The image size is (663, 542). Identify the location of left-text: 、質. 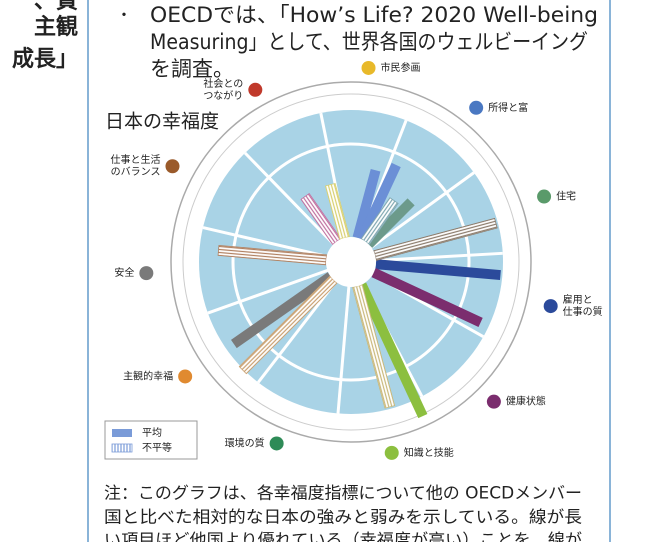
(56, 7).